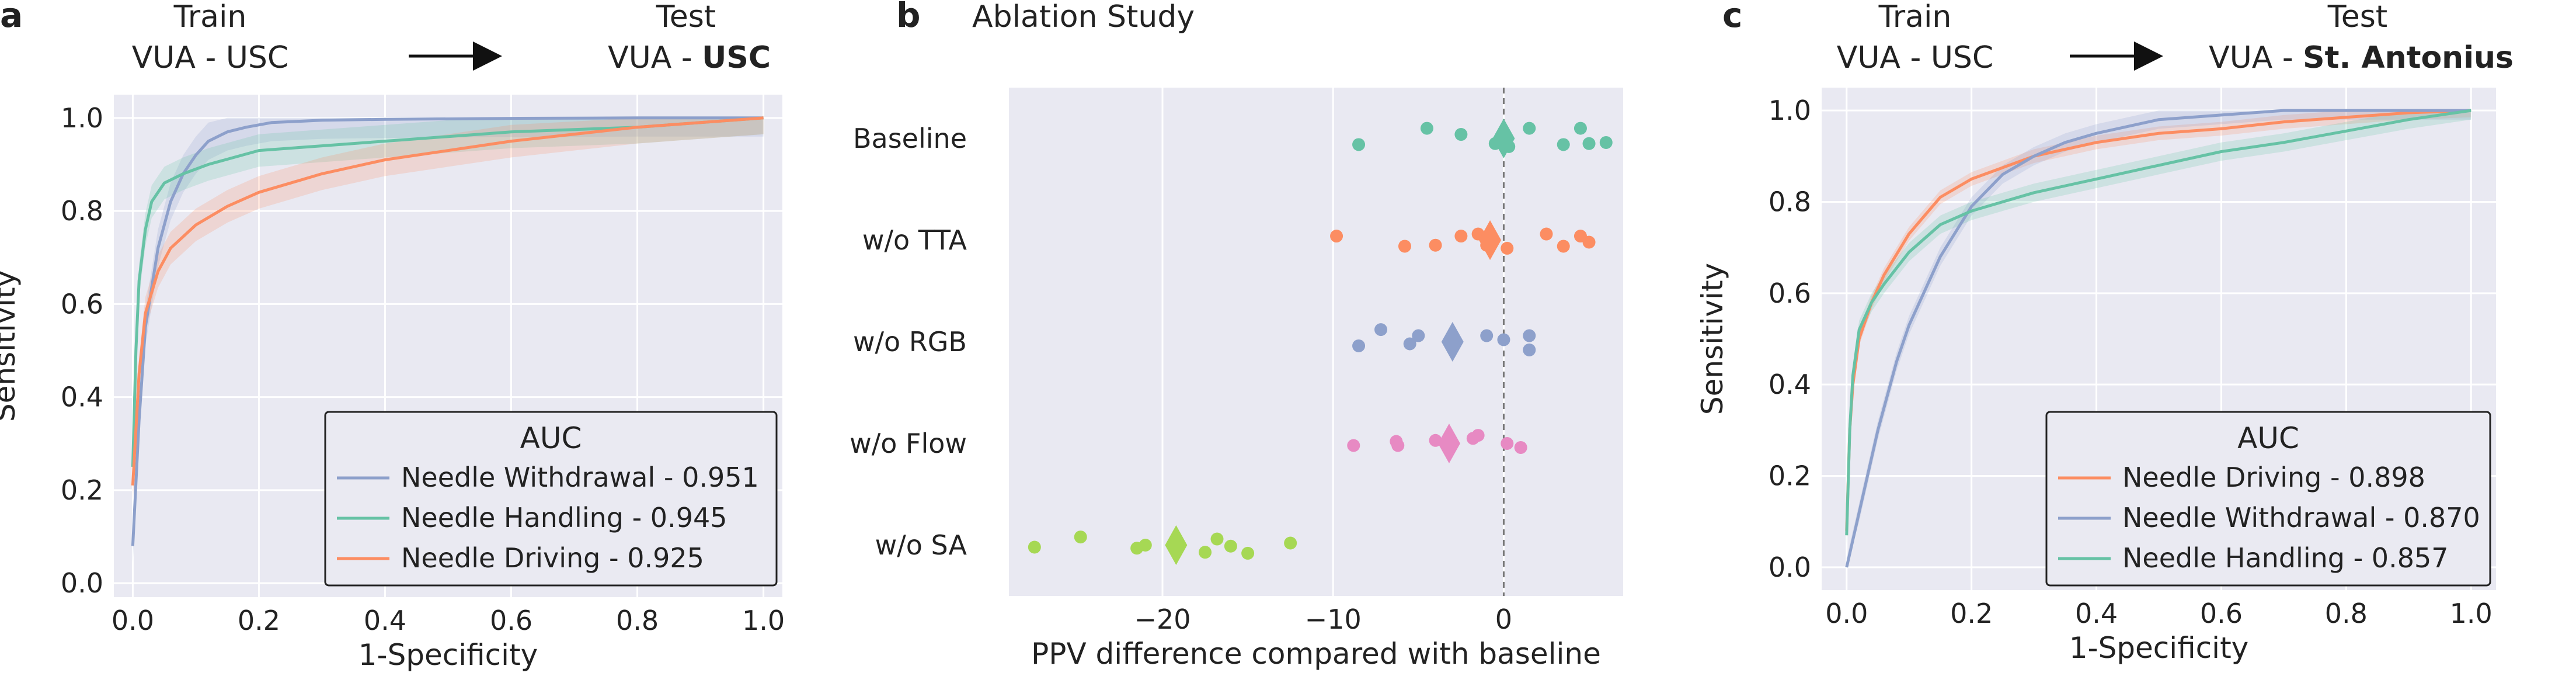  I want to click on panel-c-test-set: VUA - St. Antonius, so click(2361, 57).